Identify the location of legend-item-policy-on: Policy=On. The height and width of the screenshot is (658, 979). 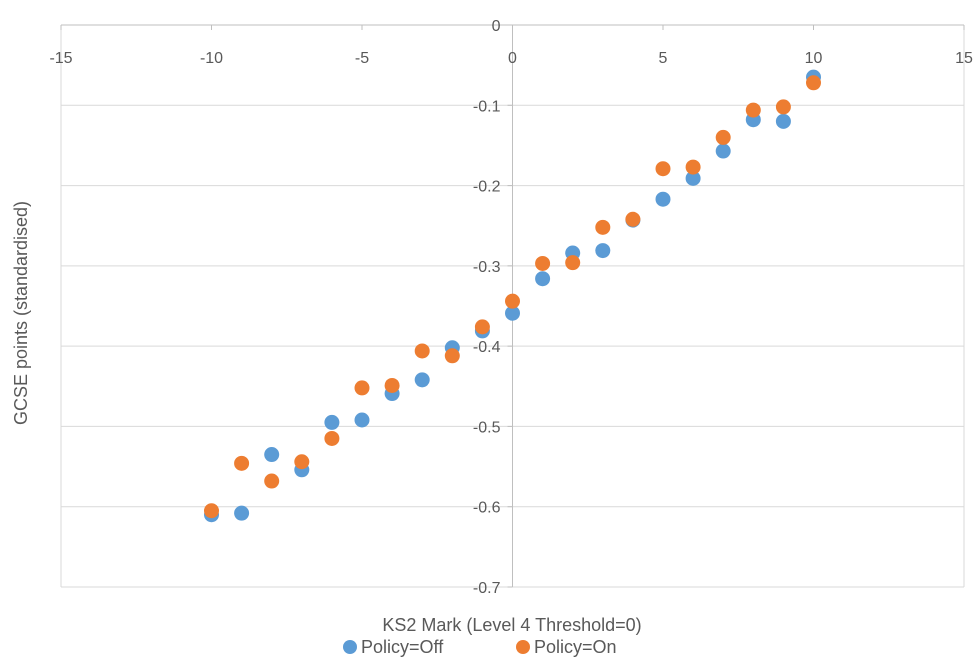
(566, 647).